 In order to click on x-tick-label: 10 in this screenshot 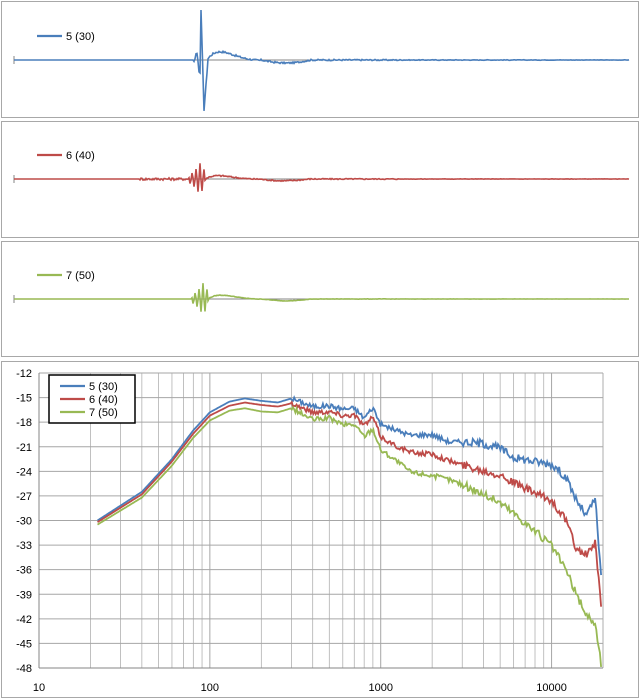, I will do `click(39, 688)`.